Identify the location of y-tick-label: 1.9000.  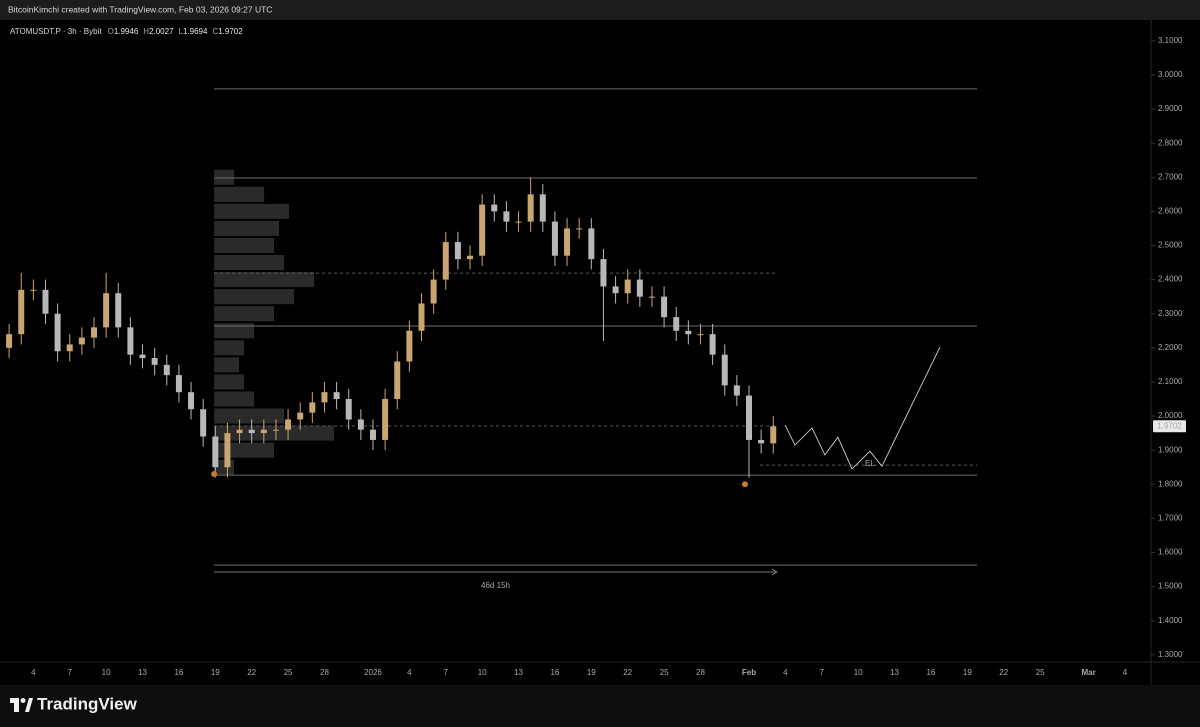
(1170, 449).